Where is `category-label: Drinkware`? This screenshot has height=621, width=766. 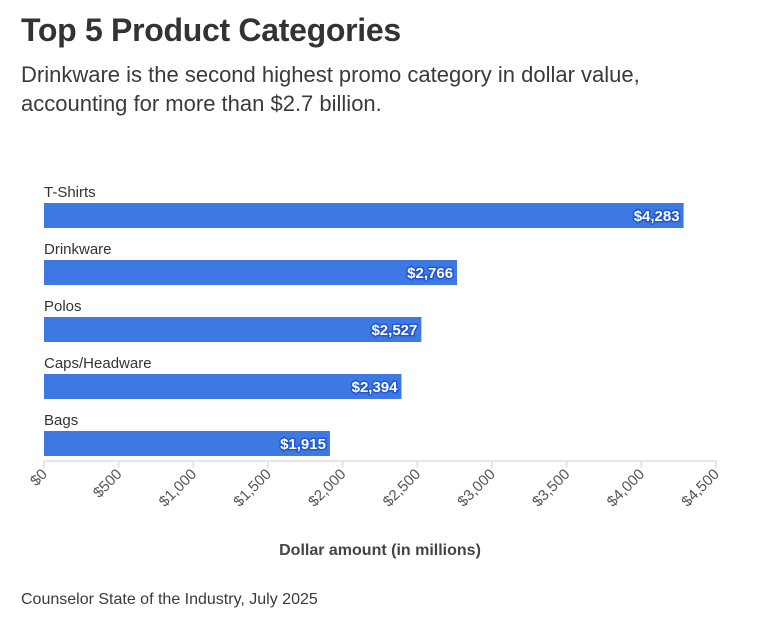
category-label: Drinkware is located at coordinates (78, 249).